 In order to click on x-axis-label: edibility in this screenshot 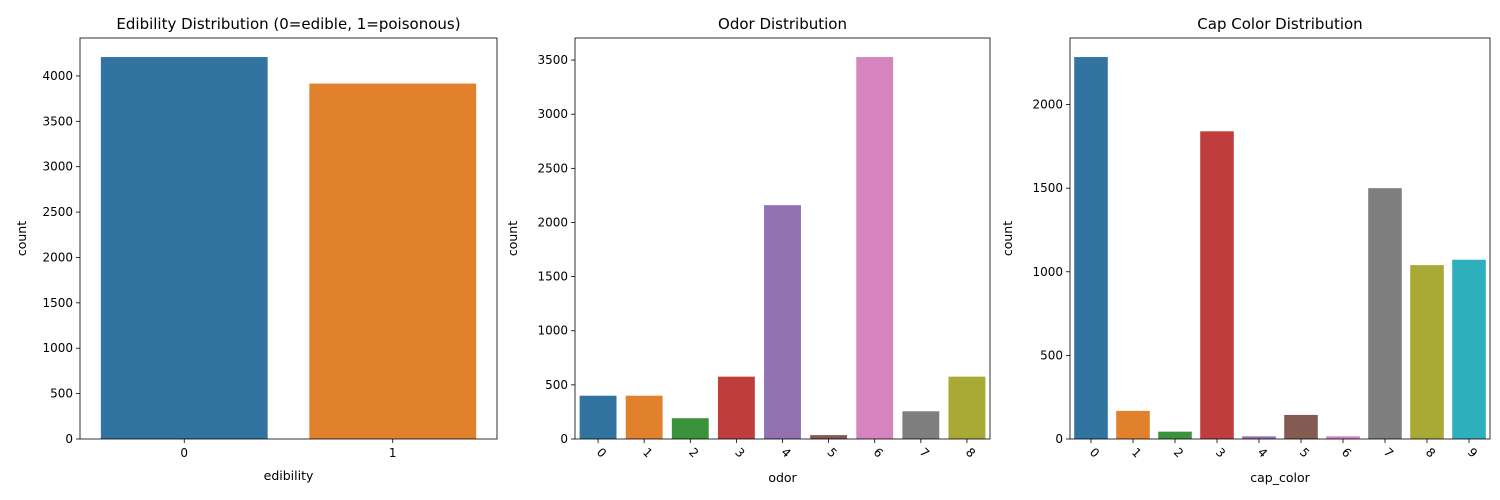, I will do `click(289, 475)`.